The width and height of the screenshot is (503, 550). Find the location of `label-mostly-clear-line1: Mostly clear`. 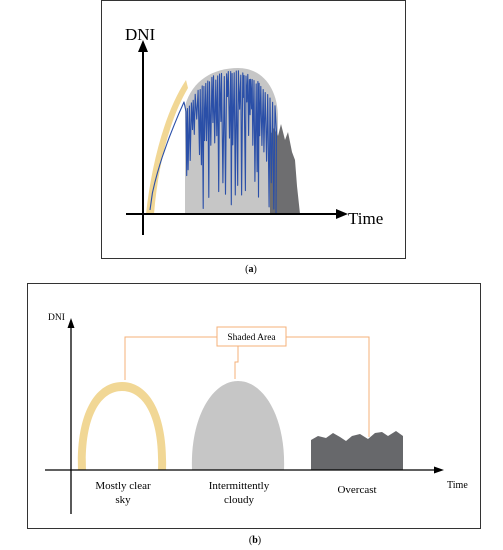

label-mostly-clear-line1: Mostly clear is located at coordinates (123, 486).